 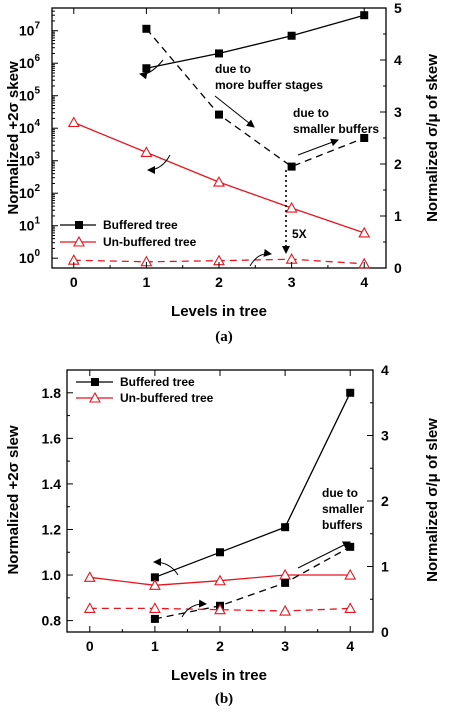 What do you see at coordinates (95, 382) in the screenshot?
I see `legend-b-buffered-marker` at bounding box center [95, 382].